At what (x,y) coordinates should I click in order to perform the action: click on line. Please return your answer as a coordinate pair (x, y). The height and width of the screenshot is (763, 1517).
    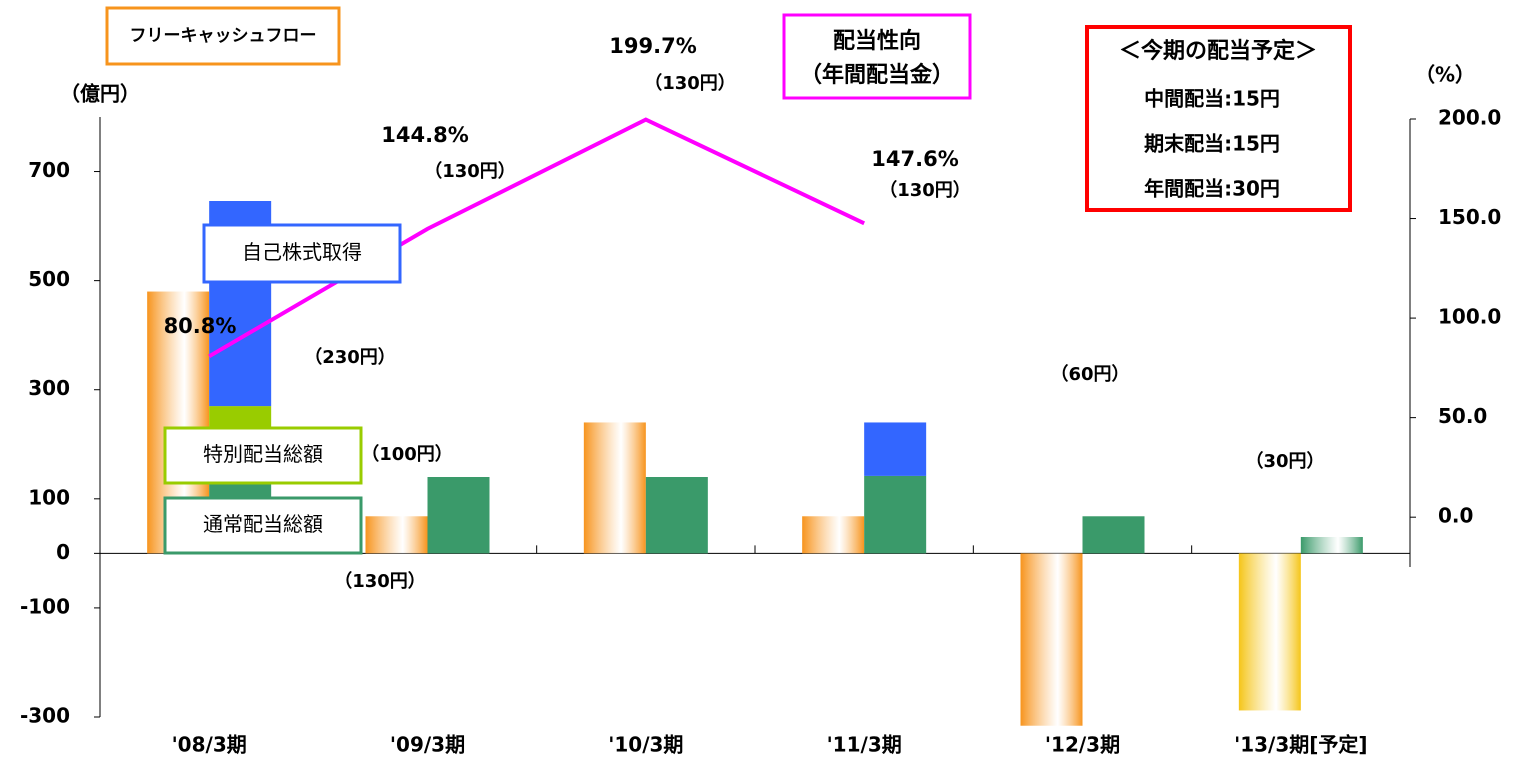
    Looking at the image, I should click on (537, 238).